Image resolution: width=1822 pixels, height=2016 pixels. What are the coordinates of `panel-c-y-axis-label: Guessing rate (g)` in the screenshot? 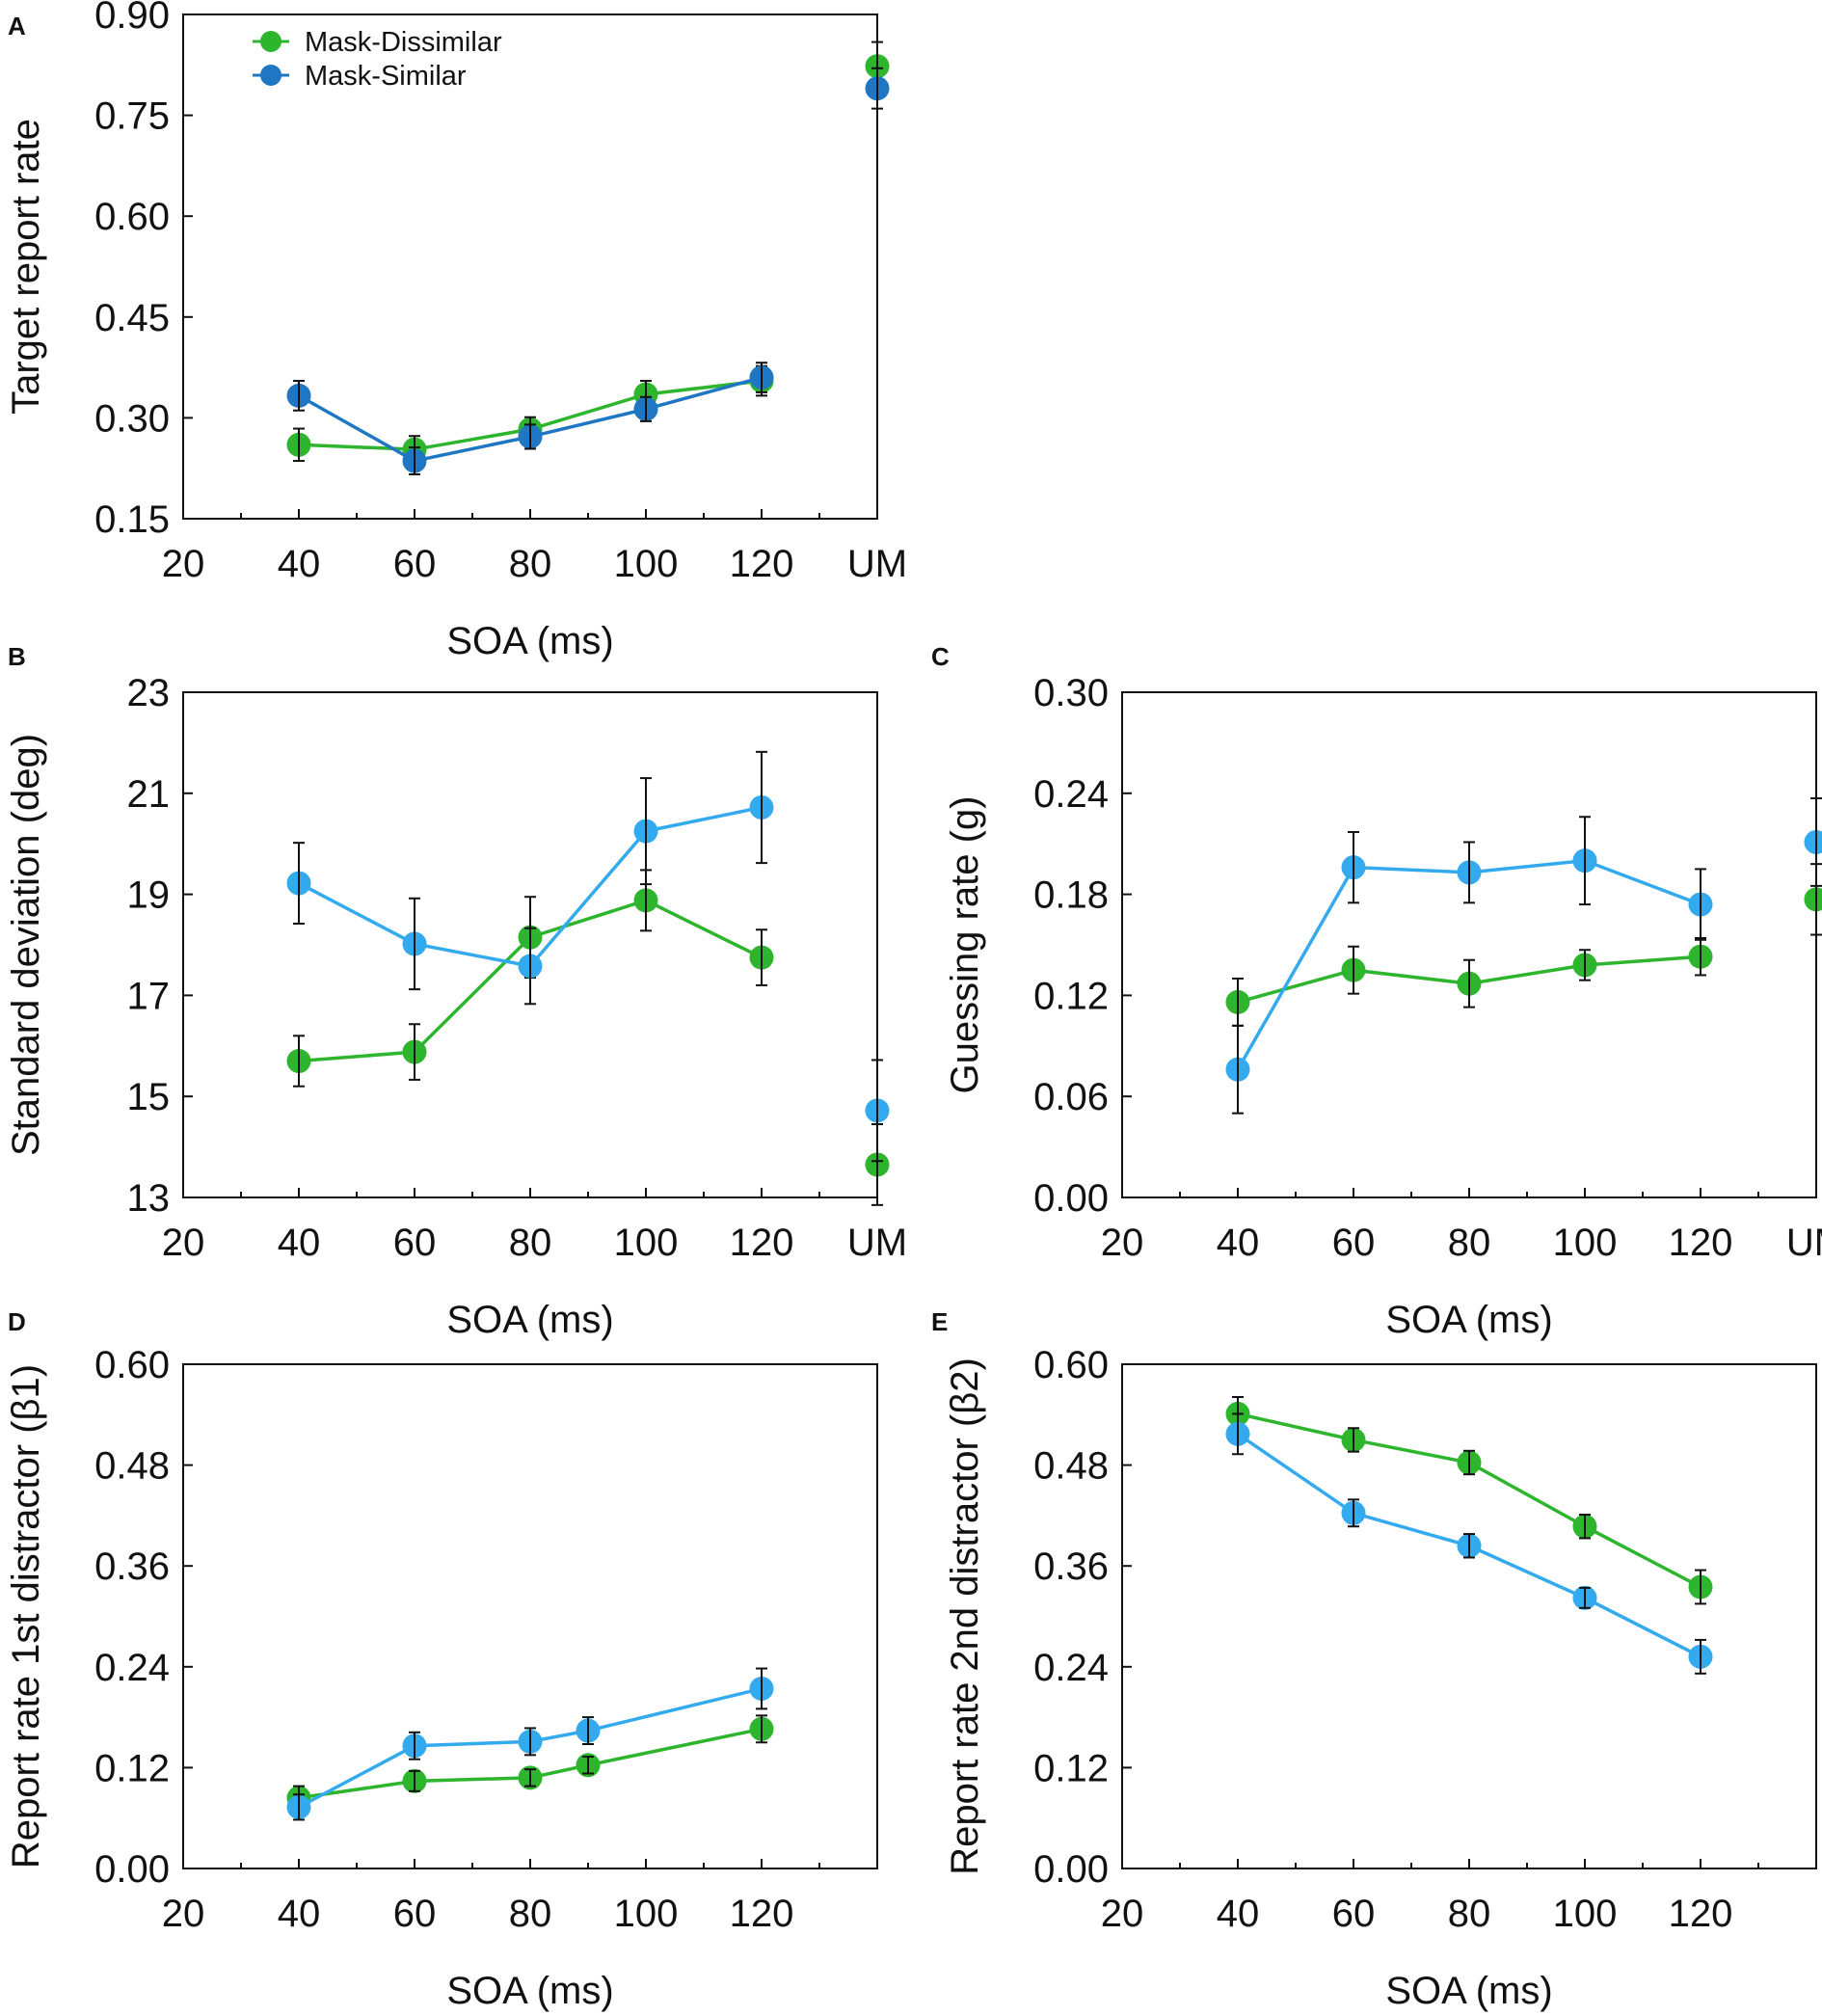 It's located at (965, 944).